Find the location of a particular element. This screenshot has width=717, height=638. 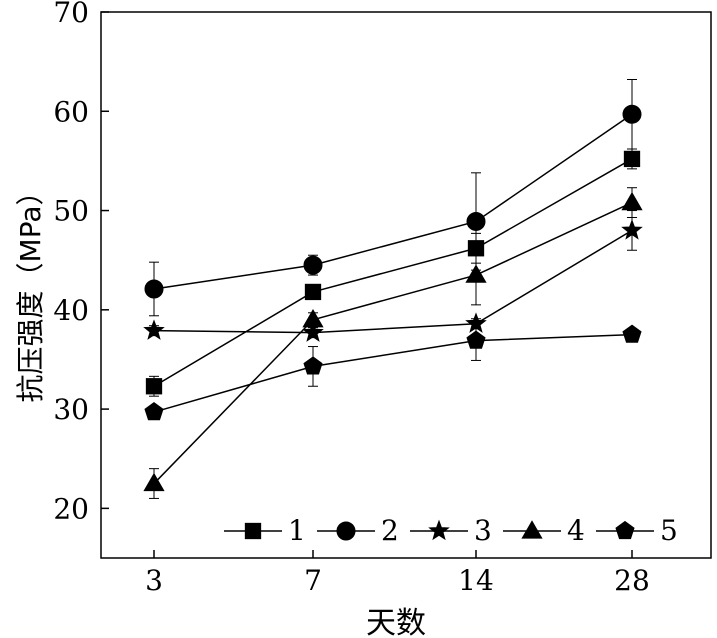

legend-label: 3 is located at coordinates (483, 530).